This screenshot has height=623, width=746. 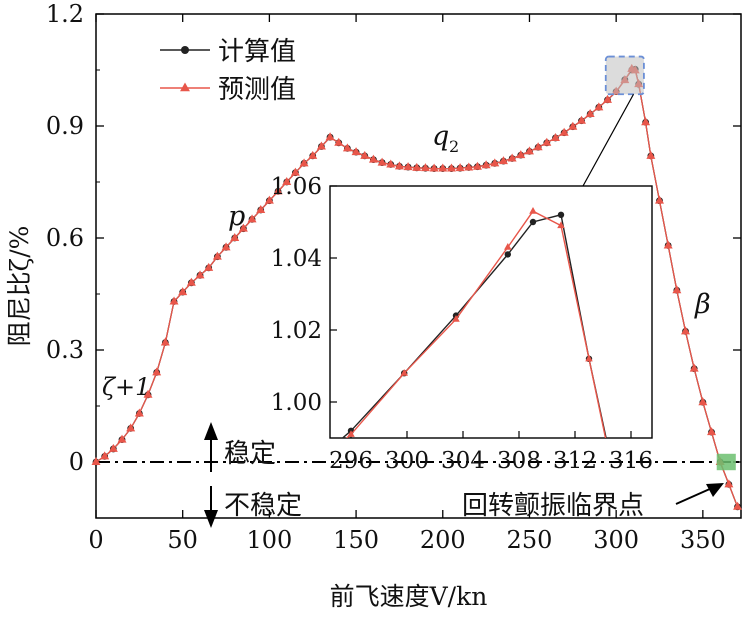 What do you see at coordinates (530, 540) in the screenshot?
I see `x-tick-label: 250` at bounding box center [530, 540].